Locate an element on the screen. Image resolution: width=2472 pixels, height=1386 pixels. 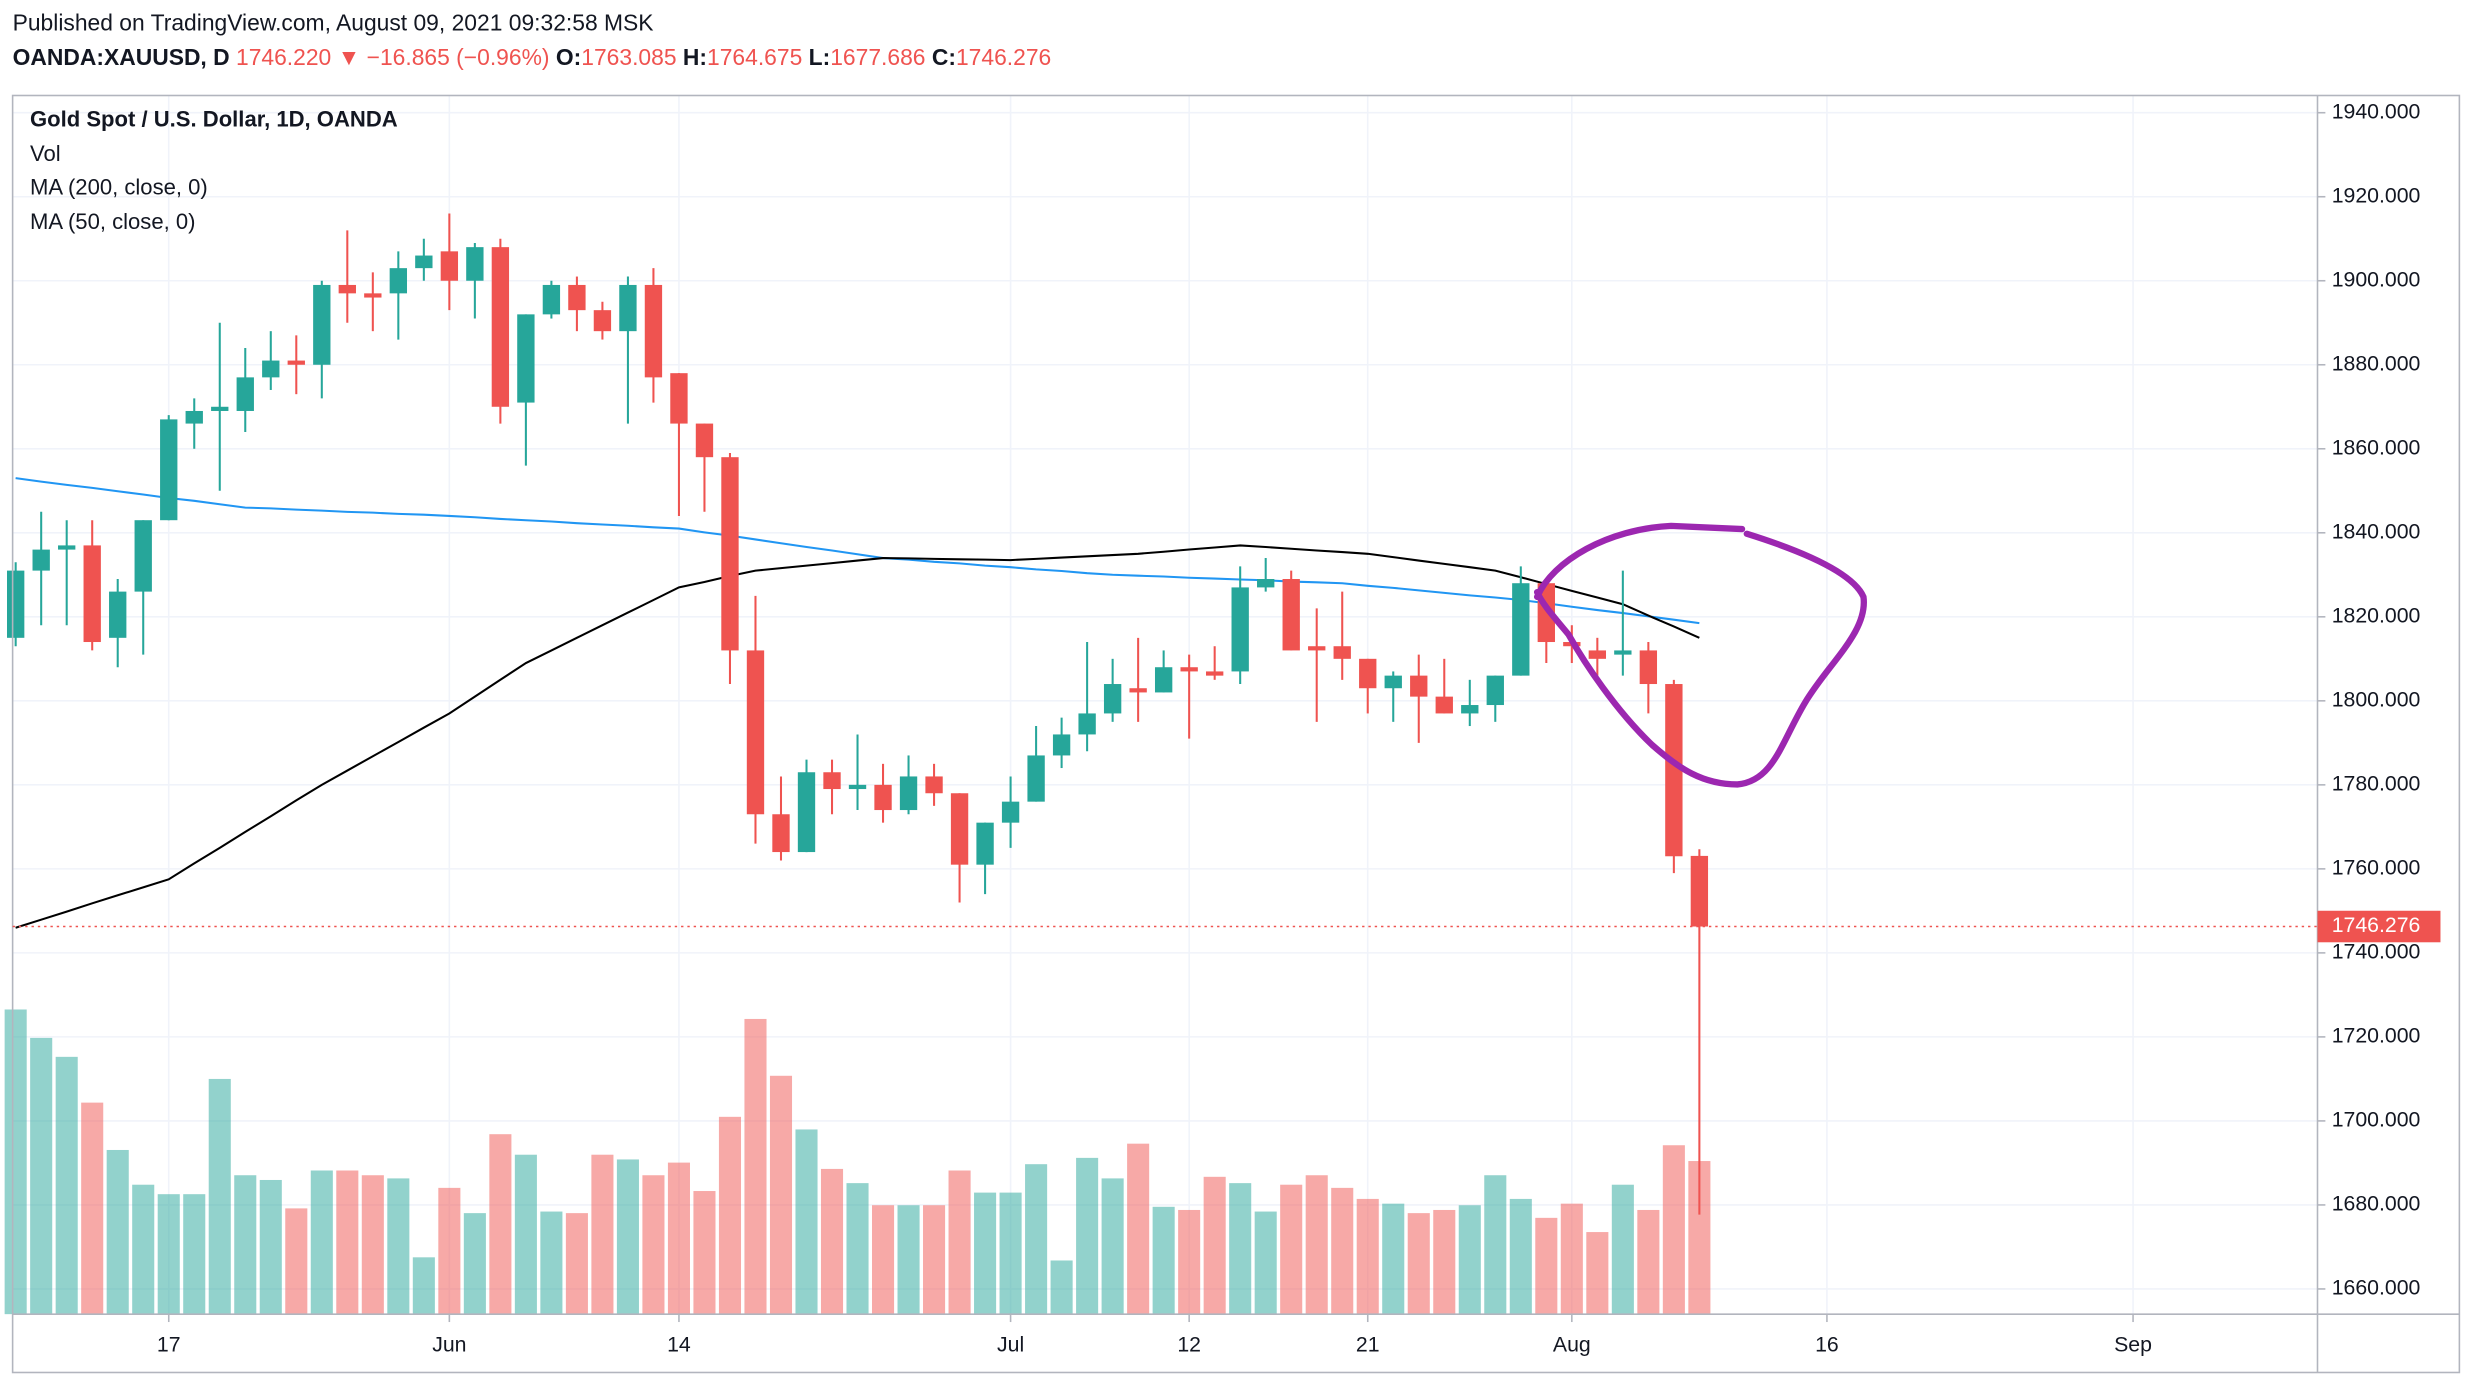
legend-ma200: MA (200, close, 0) is located at coordinates (119, 186).